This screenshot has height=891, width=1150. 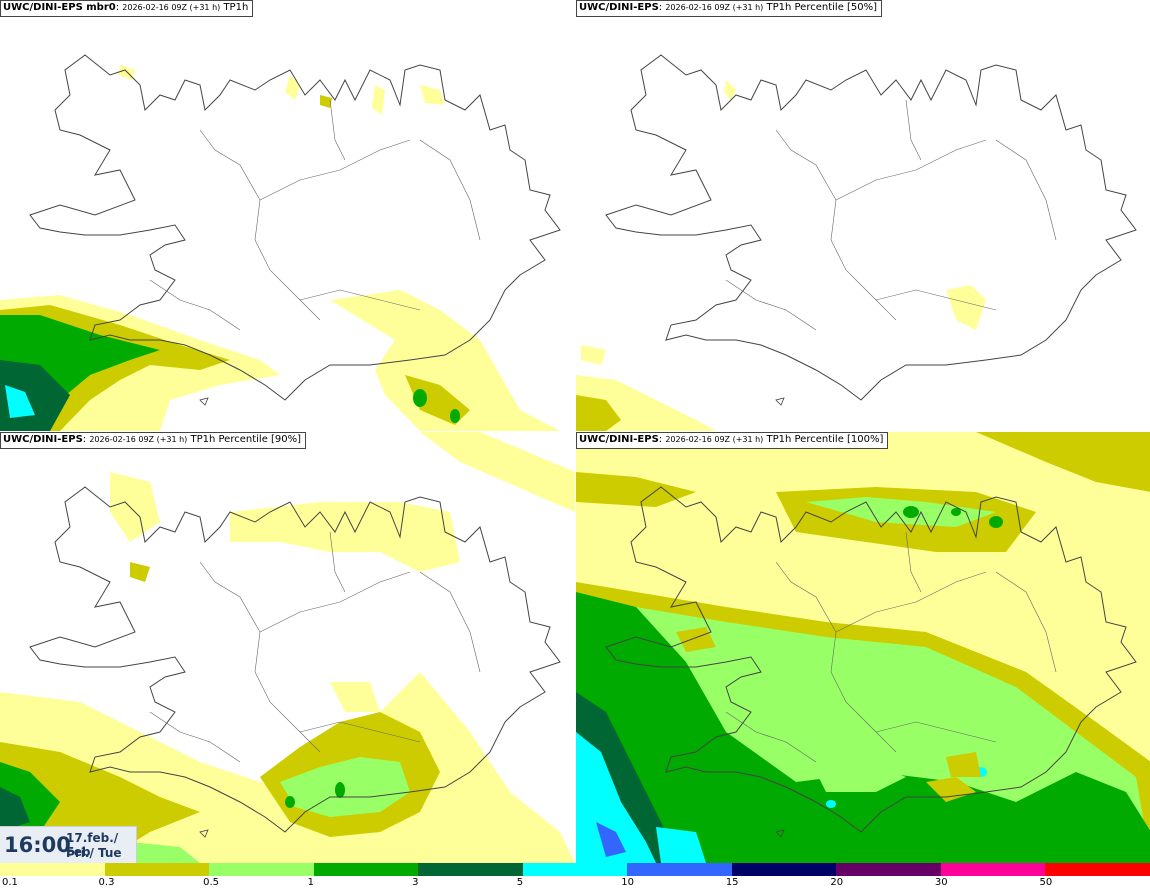 I want to click on valid-time: 16:00, so click(x=37, y=845).